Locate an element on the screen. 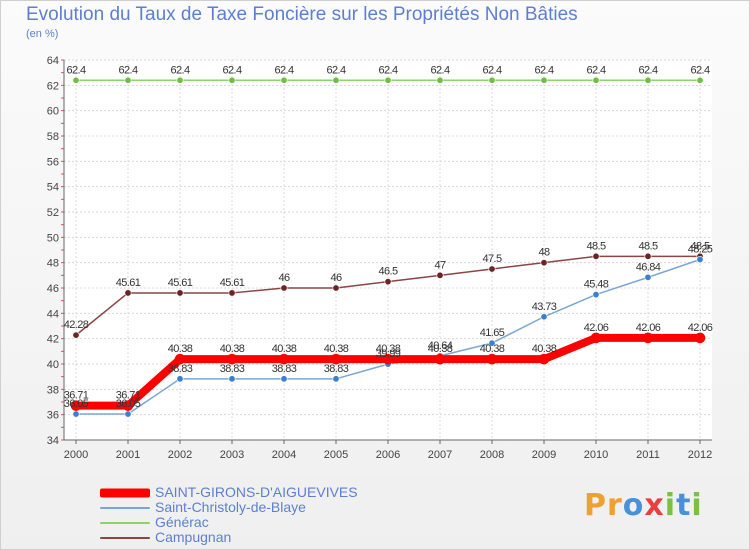 This screenshot has height=550, width=750. data-label: 48 is located at coordinates (544, 253).